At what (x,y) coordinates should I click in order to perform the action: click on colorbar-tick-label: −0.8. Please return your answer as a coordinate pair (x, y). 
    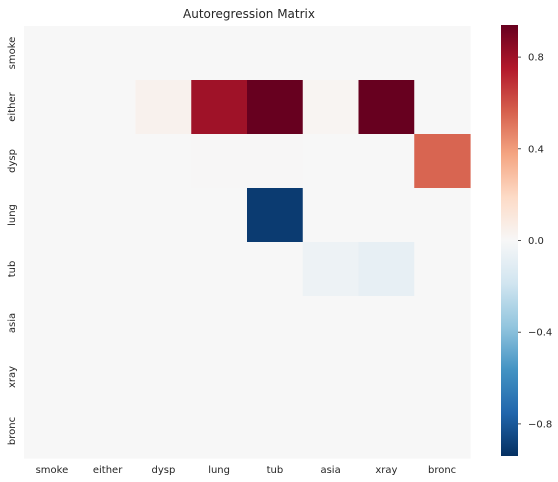
    Looking at the image, I should click on (540, 424).